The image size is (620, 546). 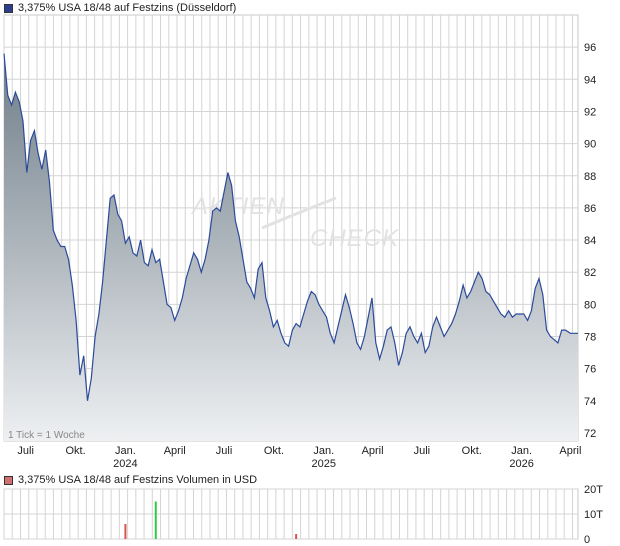 What do you see at coordinates (324, 464) in the screenshot?
I see `price-x-tick-year: 2025` at bounding box center [324, 464].